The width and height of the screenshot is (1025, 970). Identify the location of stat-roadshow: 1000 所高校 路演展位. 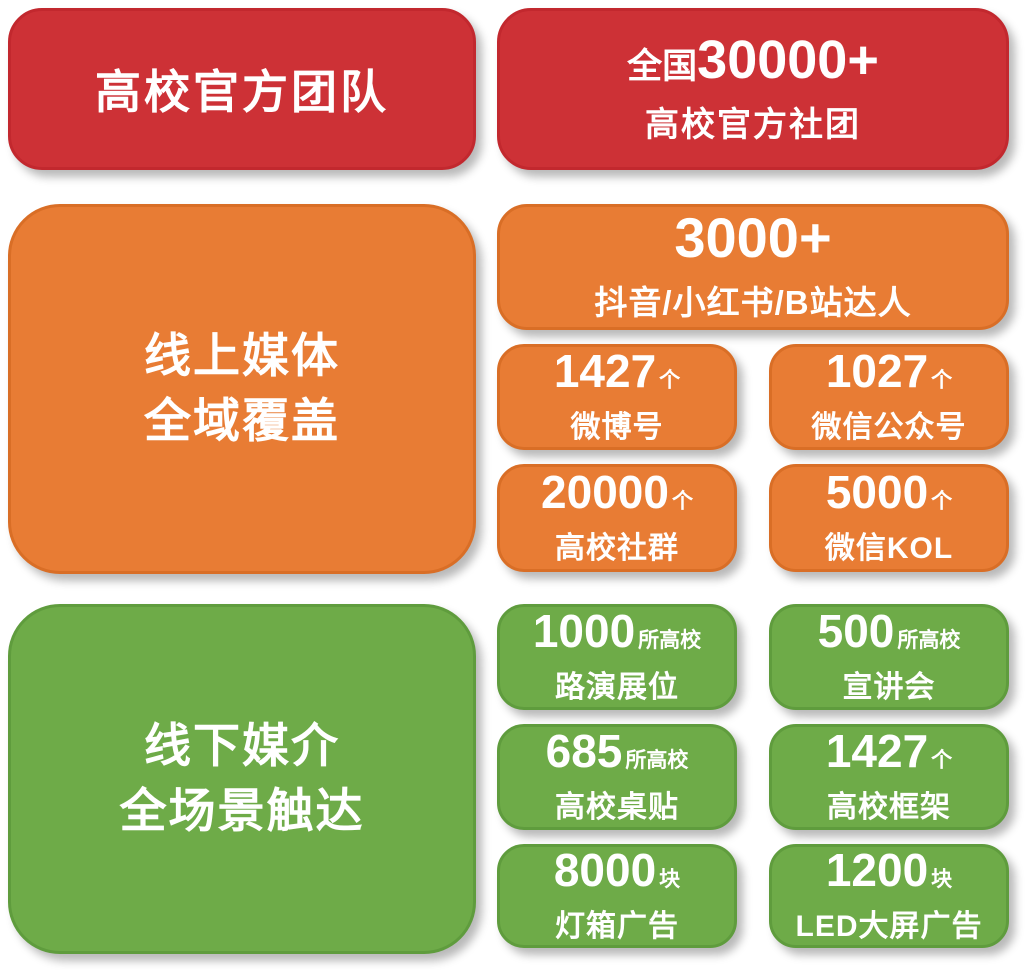
(617, 657).